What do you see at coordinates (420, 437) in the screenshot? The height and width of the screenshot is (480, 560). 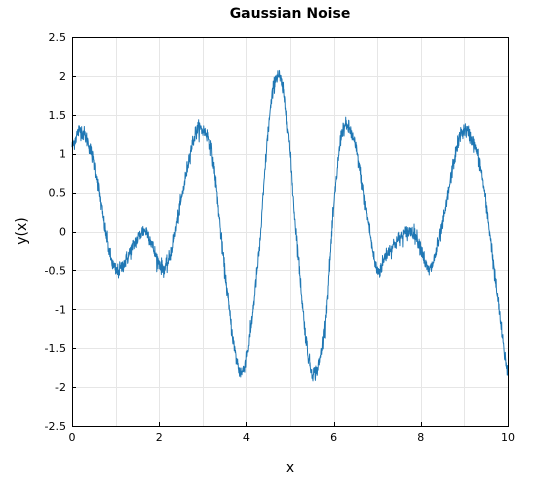 I see `x-tick-label: 8` at bounding box center [420, 437].